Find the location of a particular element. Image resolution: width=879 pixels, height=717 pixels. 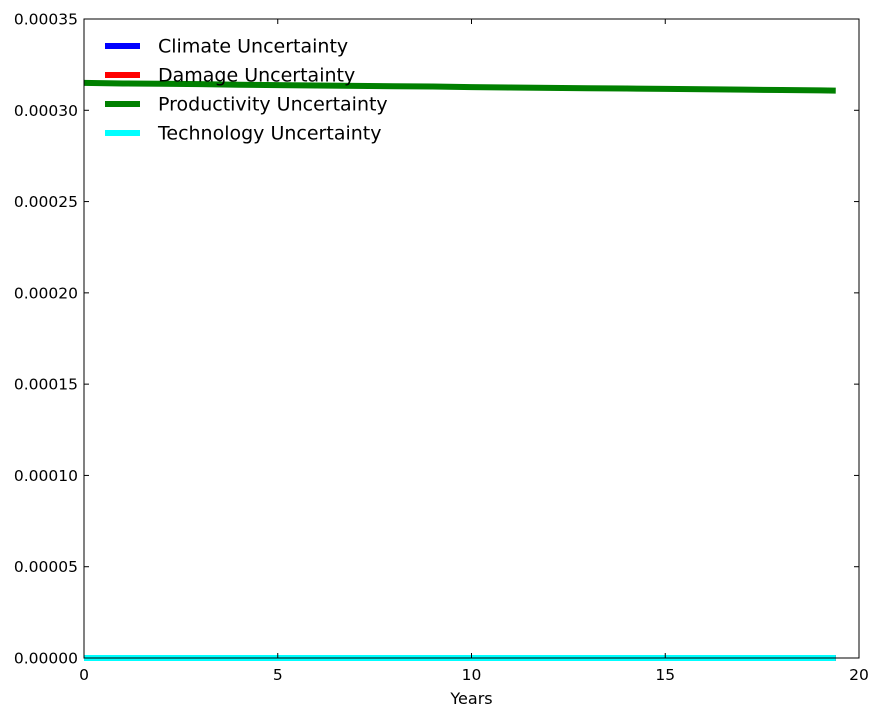

x-axis-title: Years is located at coordinates (470, 698).